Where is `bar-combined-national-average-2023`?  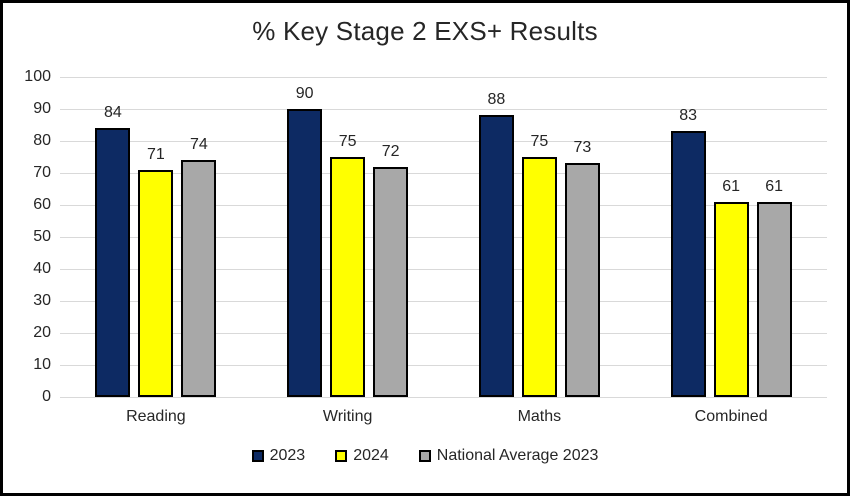
bar-combined-national-average-2023 is located at coordinates (774, 299).